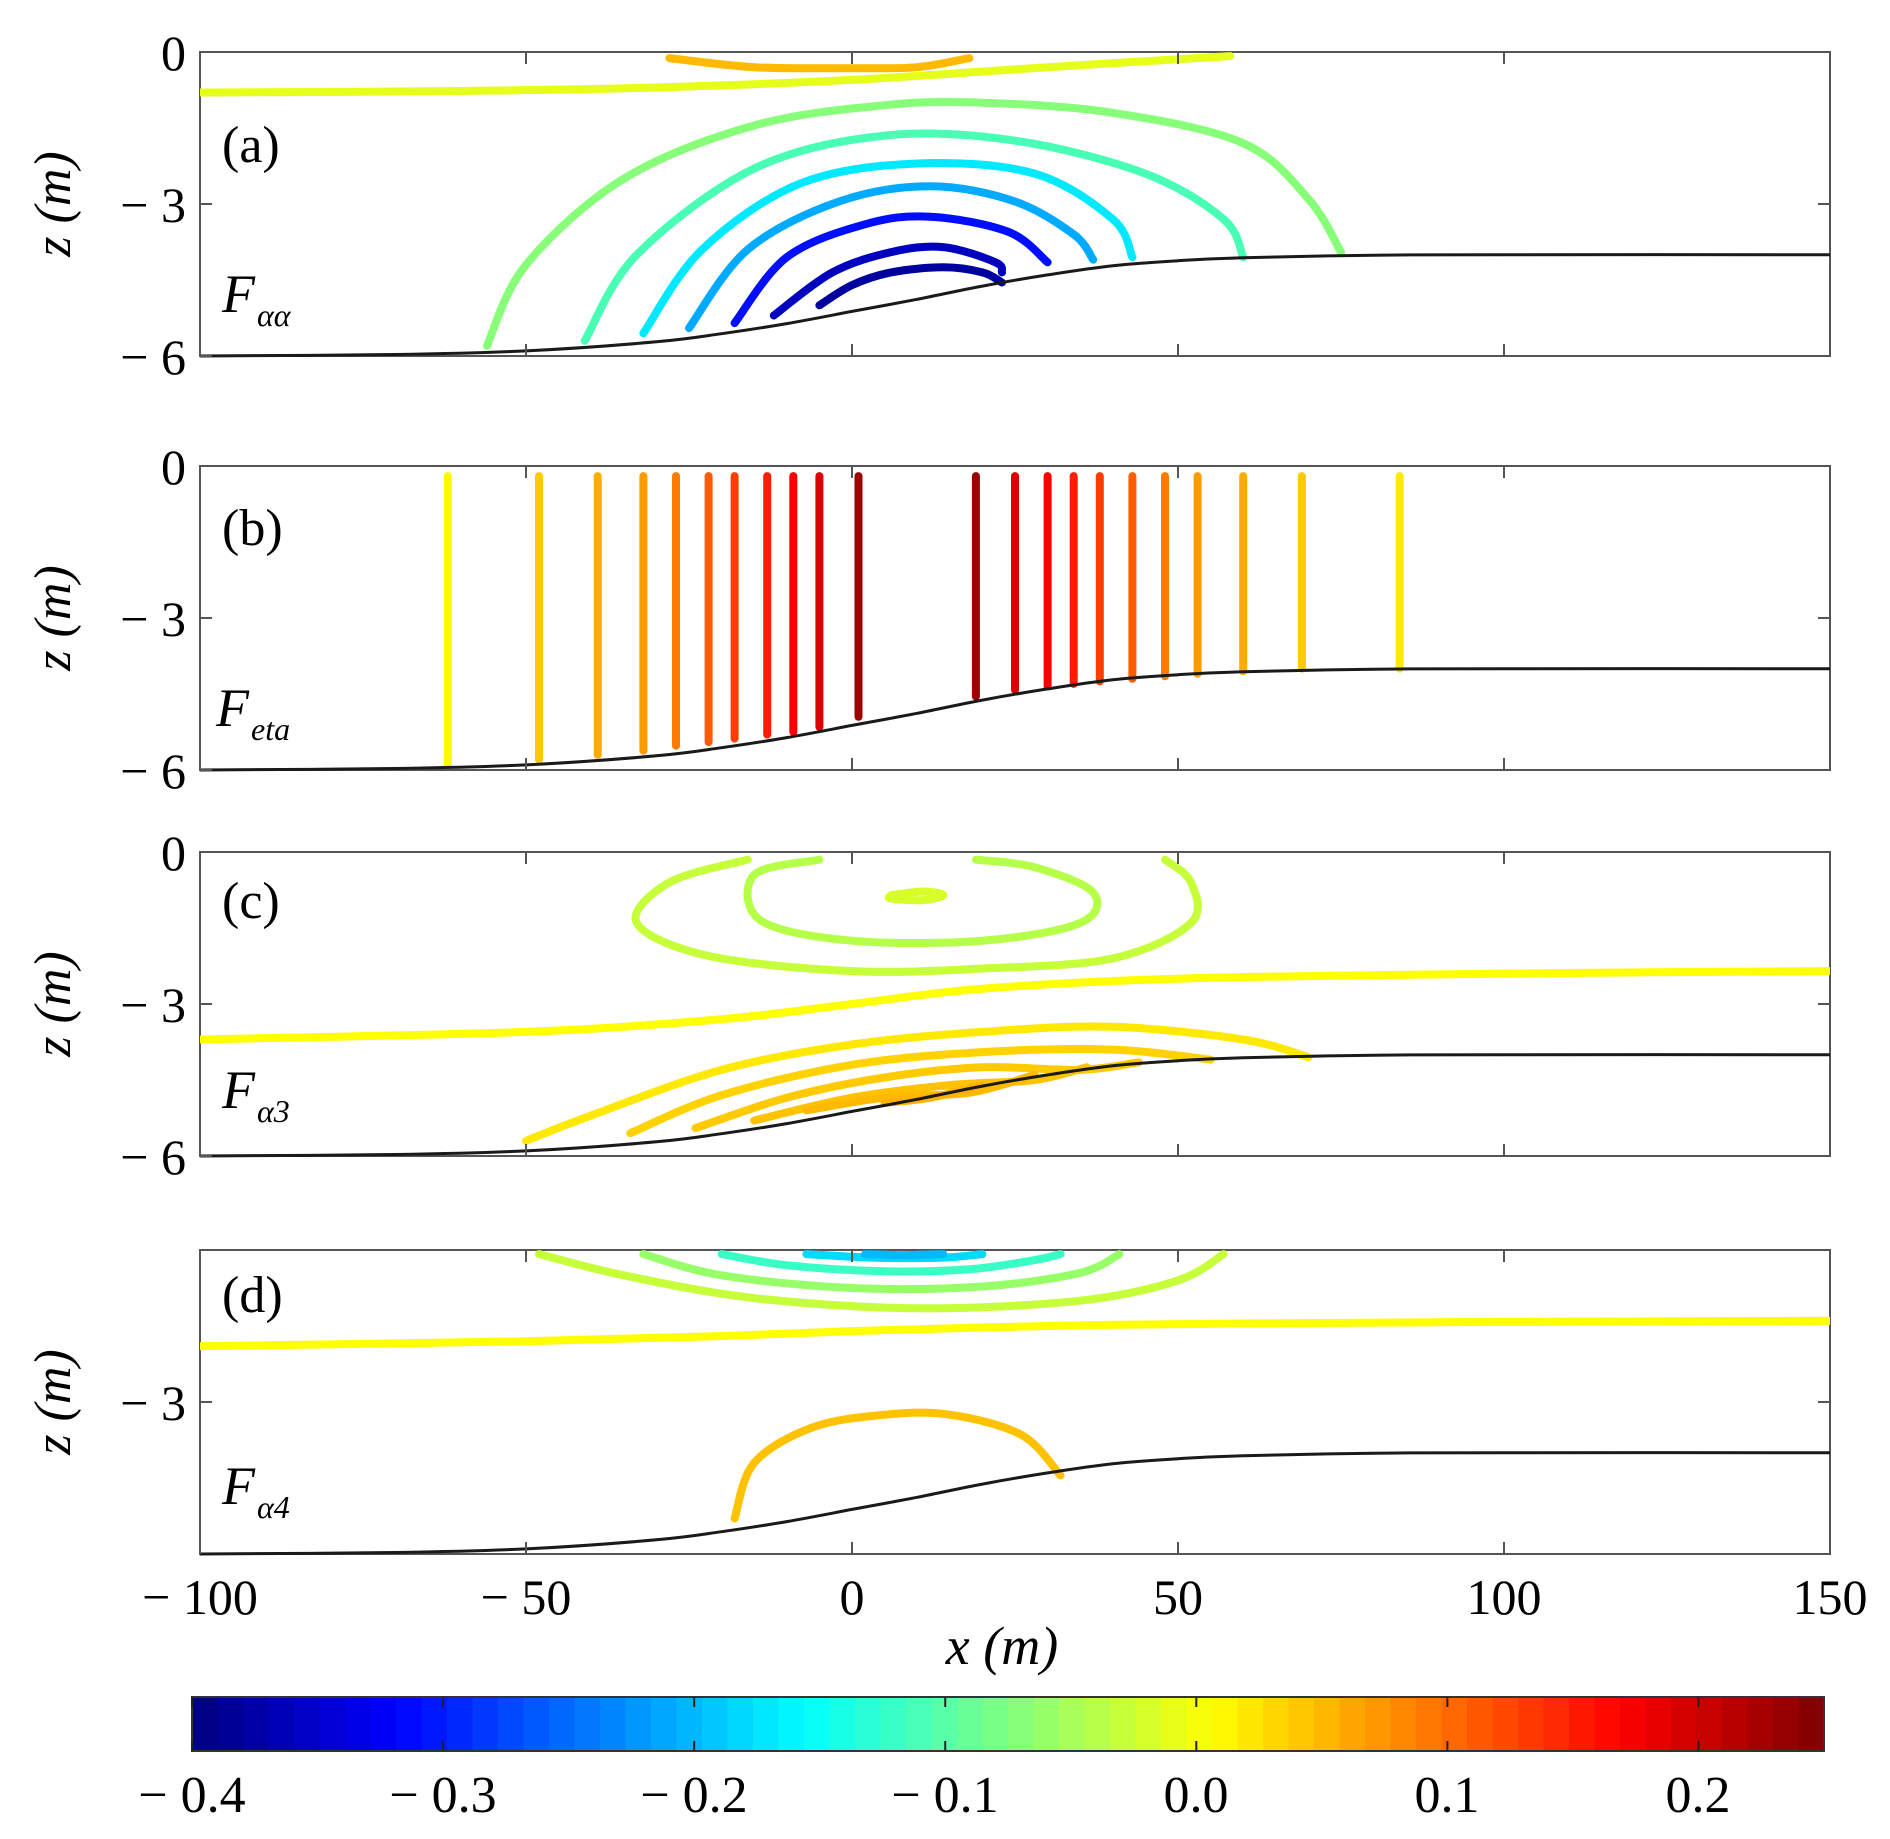 The height and width of the screenshot is (1839, 1890). I want to click on y-tick-label-6: − 6, so click(153, 357).